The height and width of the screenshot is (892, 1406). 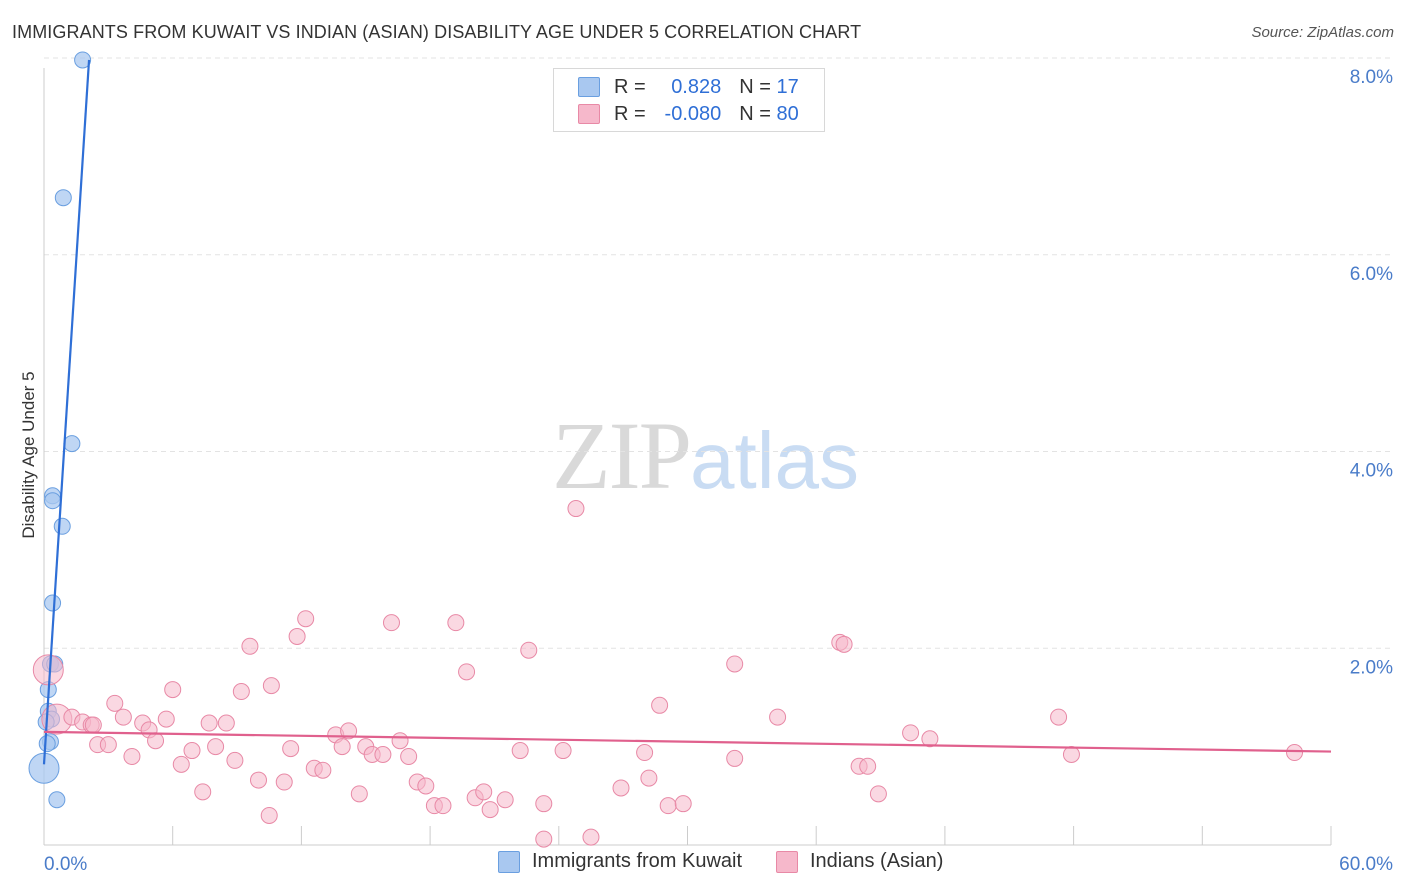 I want to click on source-credit: Source: ZipAtlas.com, so click(x=1322, y=32).